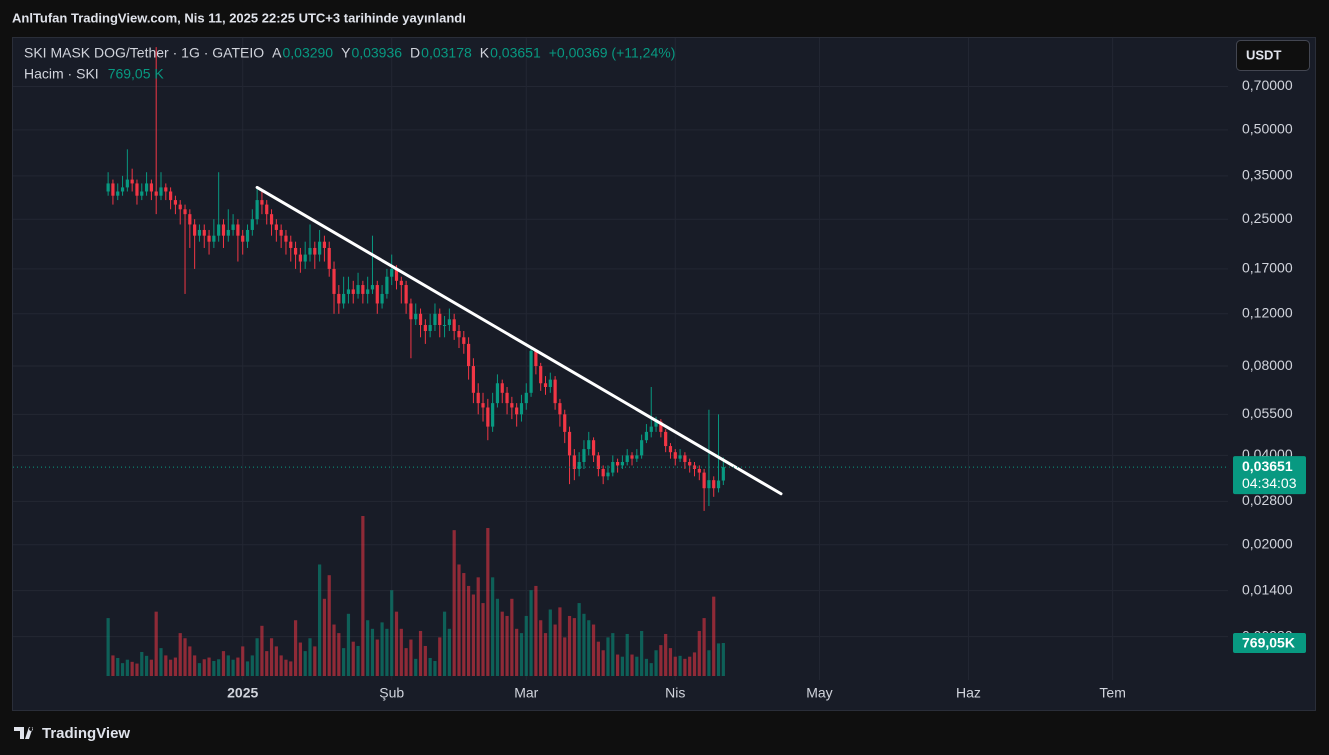  What do you see at coordinates (1269, 643) in the screenshot?
I see `current-volume-box` at bounding box center [1269, 643].